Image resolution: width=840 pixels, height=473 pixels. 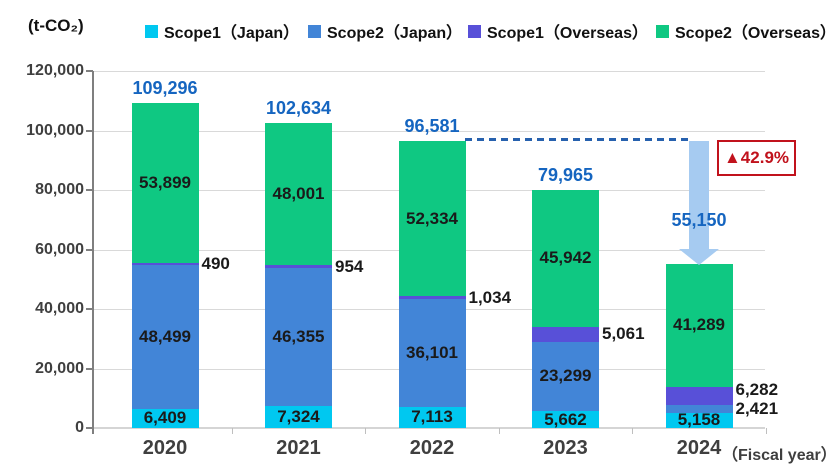 I want to click on segment-scope2-overseas-2020, so click(x=165, y=183).